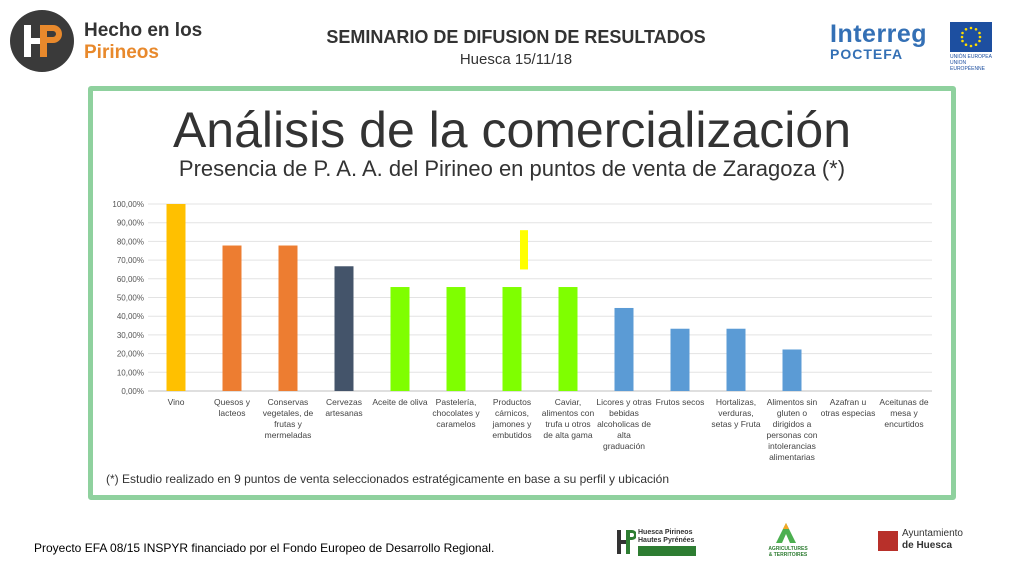 The height and width of the screenshot is (576, 1024). What do you see at coordinates (130, 354) in the screenshot?
I see `y-tick-label: 20,00%` at bounding box center [130, 354].